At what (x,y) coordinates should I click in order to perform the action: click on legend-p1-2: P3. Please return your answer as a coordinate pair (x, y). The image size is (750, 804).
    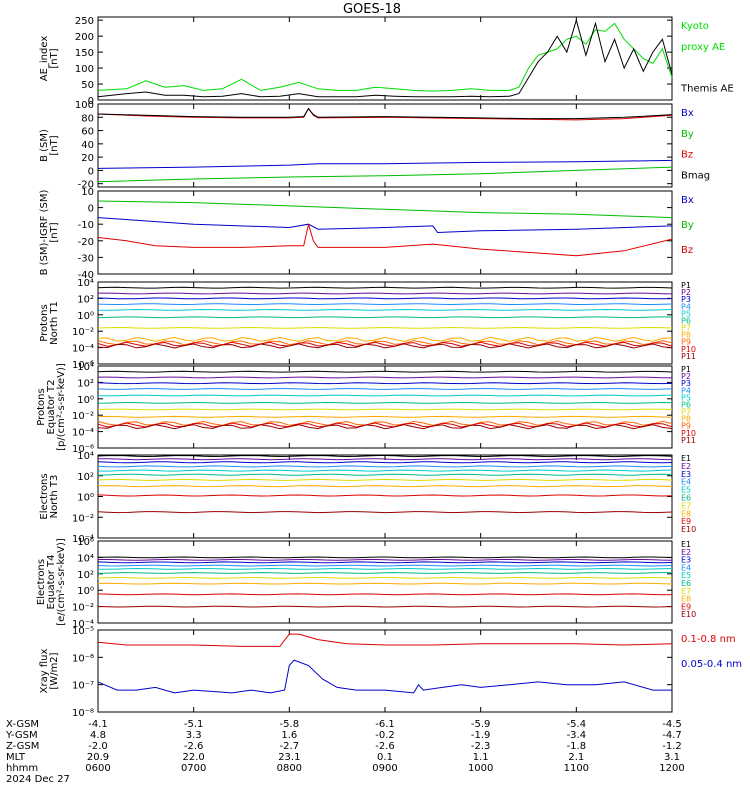
    Looking at the image, I should click on (686, 299).